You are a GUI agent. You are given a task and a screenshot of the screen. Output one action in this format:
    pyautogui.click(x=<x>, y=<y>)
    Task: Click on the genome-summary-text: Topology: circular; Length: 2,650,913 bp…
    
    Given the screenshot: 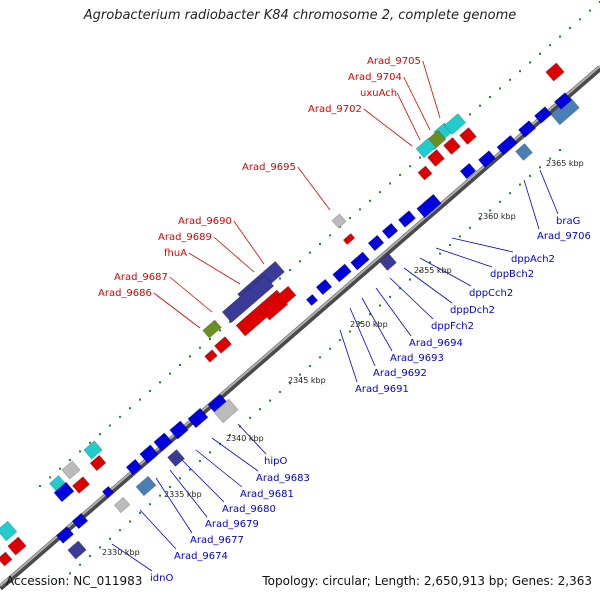 What is the action you would take?
    pyautogui.click(x=427, y=581)
    